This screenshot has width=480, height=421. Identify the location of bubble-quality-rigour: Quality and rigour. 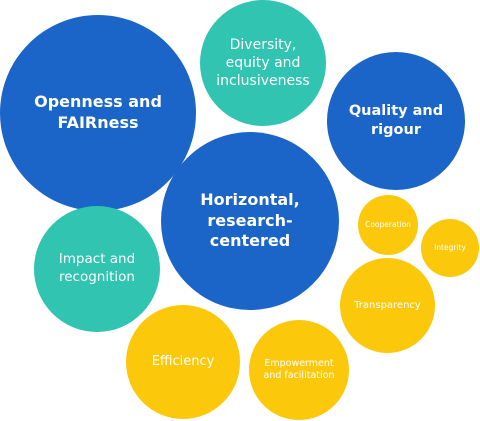
(396, 121).